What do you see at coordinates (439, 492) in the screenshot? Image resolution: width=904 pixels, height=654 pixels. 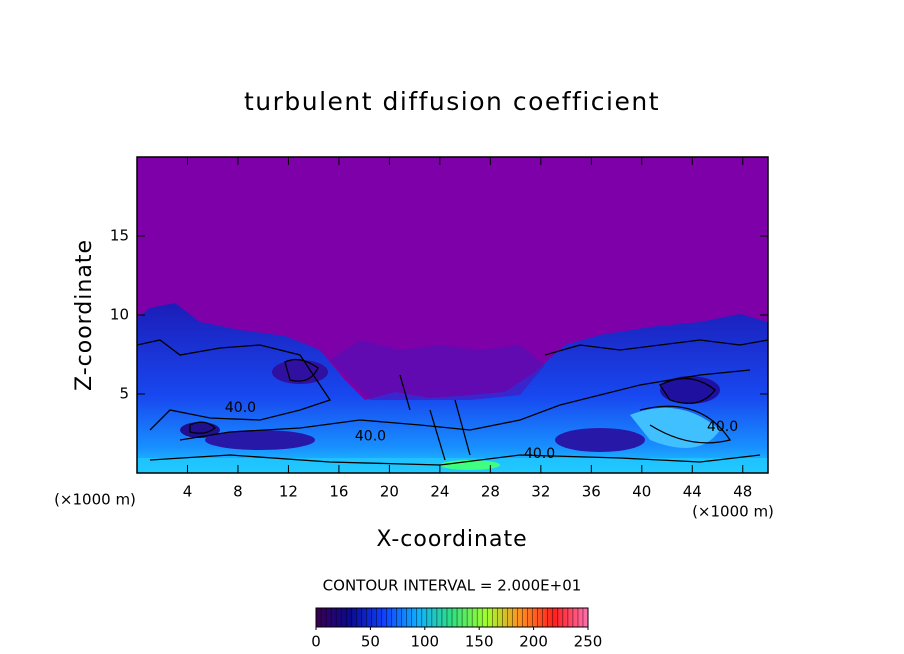 I see `x-tick-label: 24` at bounding box center [439, 492].